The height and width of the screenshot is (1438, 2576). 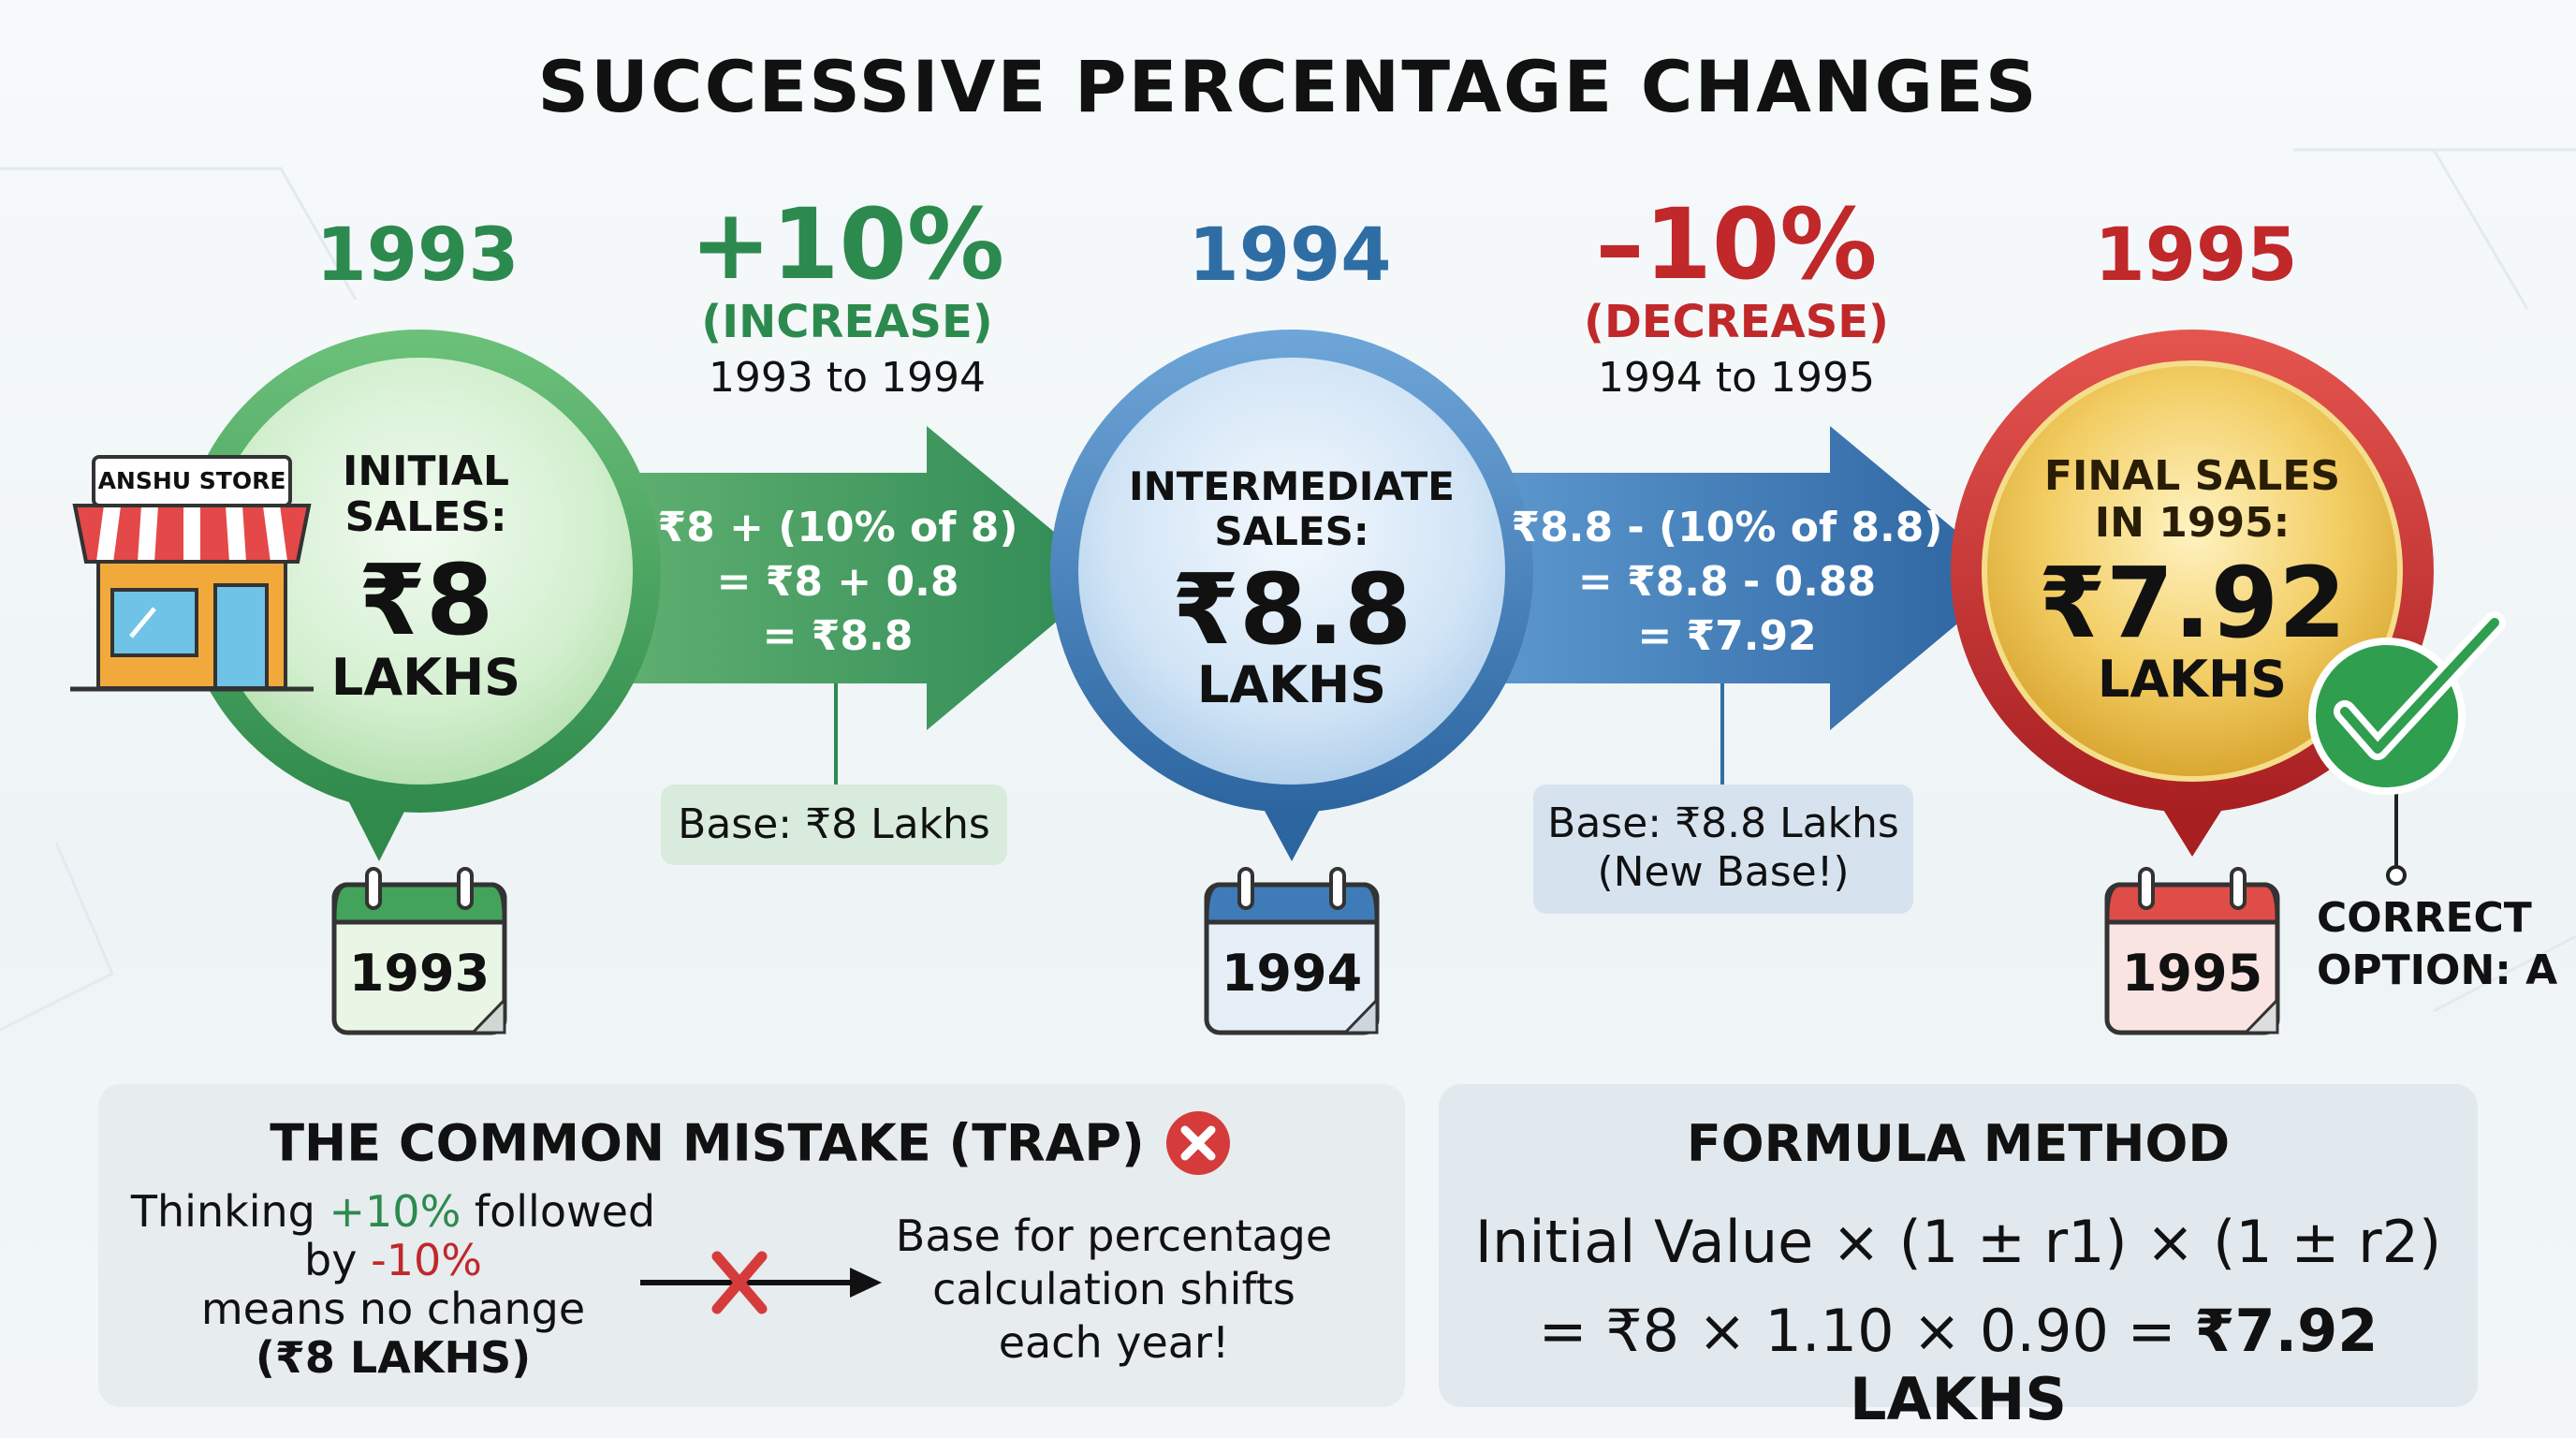 I want to click on year-label-1995: 1995, so click(x=2196, y=255).